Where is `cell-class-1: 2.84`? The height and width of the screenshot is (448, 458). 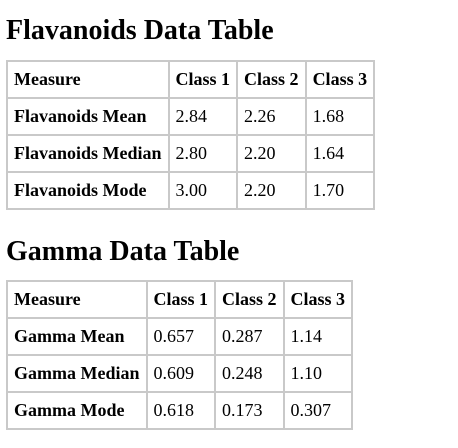
cell-class-1: 2.84 is located at coordinates (203, 116).